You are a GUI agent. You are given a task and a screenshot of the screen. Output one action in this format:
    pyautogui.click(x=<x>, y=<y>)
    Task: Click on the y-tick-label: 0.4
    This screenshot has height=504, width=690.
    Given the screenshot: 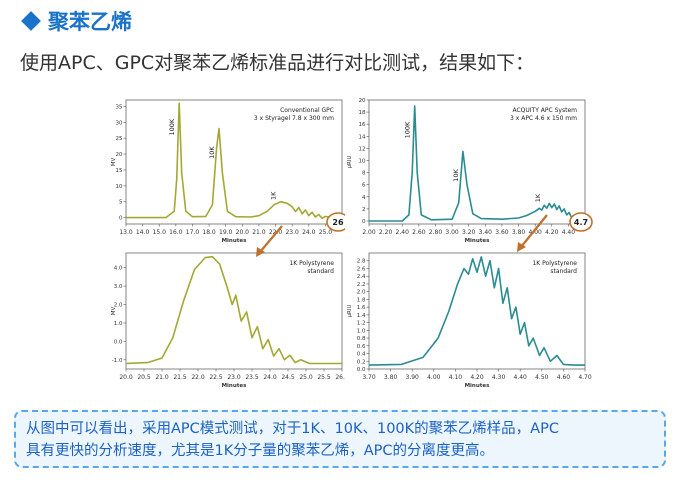 What is the action you would take?
    pyautogui.click(x=361, y=355)
    